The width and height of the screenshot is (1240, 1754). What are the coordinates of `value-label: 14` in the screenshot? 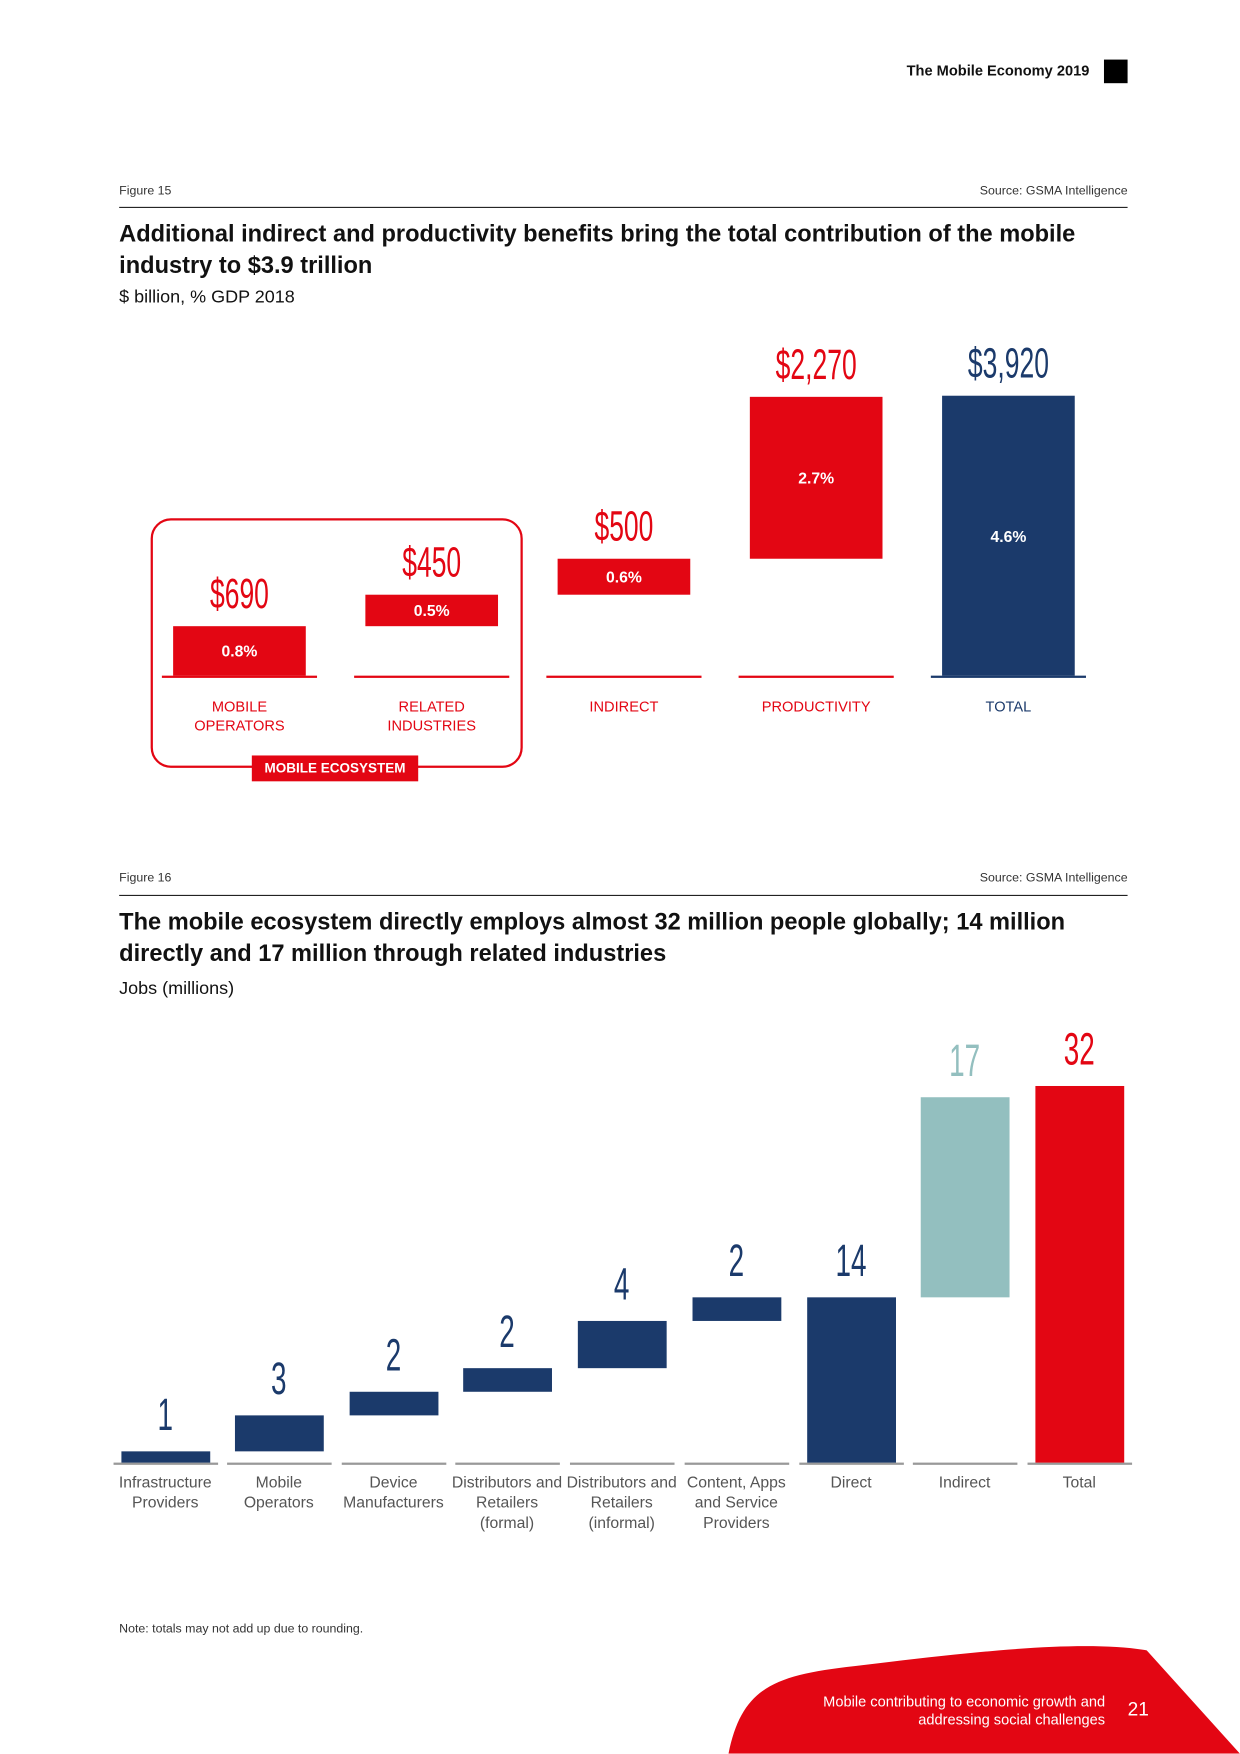 It's located at (851, 1262).